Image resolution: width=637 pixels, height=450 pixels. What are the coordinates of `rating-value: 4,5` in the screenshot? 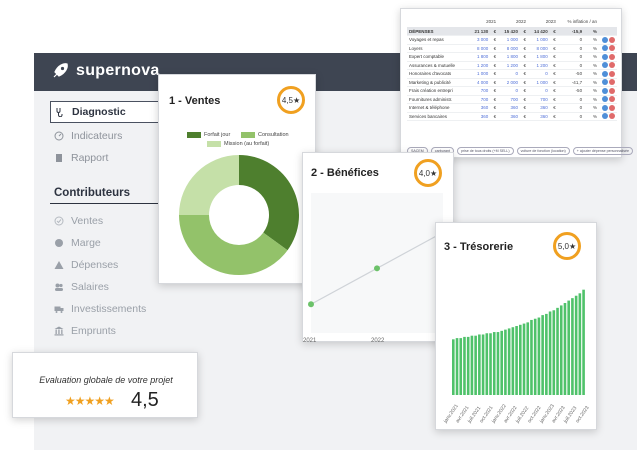 It's located at (145, 400).